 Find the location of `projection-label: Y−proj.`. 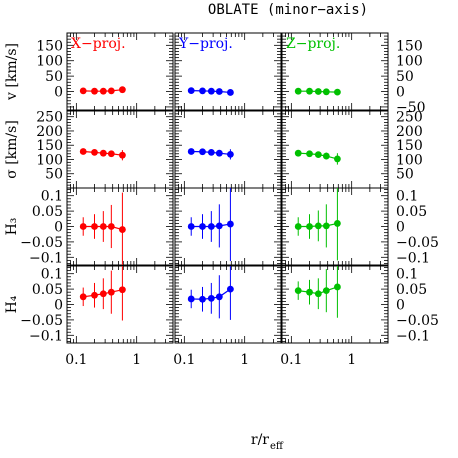

projection-label: Y−proj. is located at coordinates (205, 44).